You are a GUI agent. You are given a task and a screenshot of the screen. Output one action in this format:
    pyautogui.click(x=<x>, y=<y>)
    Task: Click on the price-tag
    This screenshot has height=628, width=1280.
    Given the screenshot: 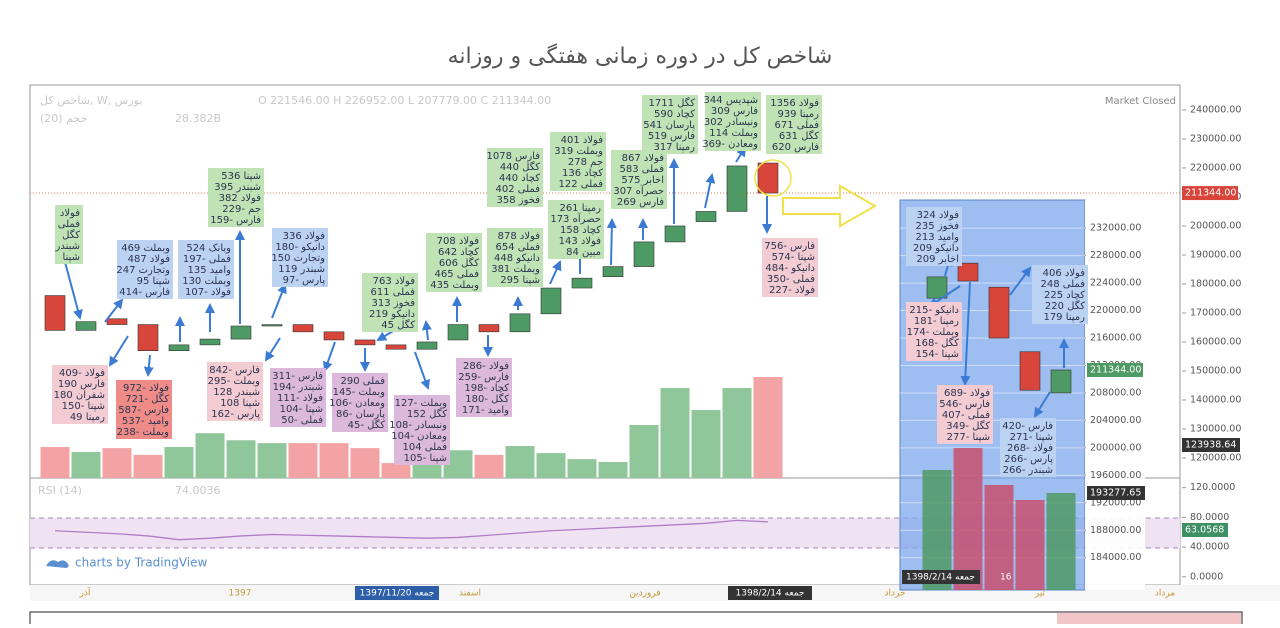 What is the action you would take?
    pyautogui.click(x=1210, y=193)
    